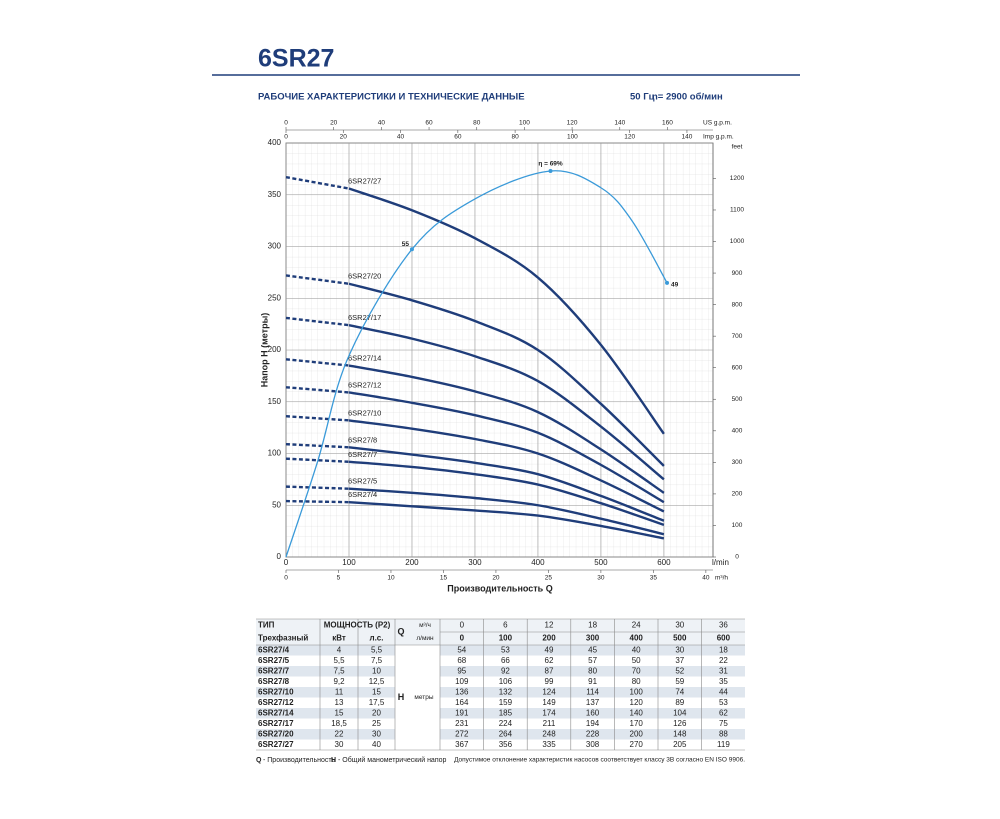 This screenshot has width=1000, height=819. Describe the element at coordinates (720, 562) in the screenshot. I see `x-unit: l/min` at that location.